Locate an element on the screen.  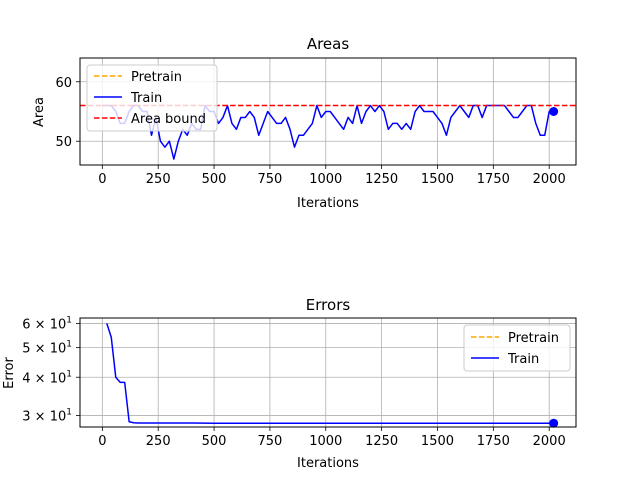
areas-x-tick-label: 750 is located at coordinates (269, 179).